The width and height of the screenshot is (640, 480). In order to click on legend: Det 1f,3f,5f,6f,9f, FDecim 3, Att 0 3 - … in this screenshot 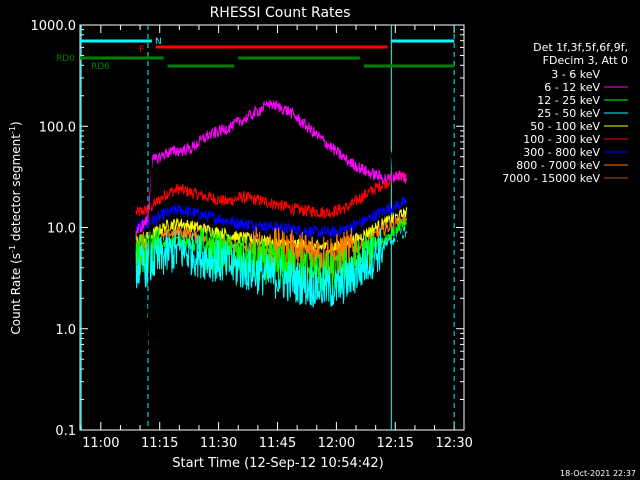, I will do `click(565, 113)`.